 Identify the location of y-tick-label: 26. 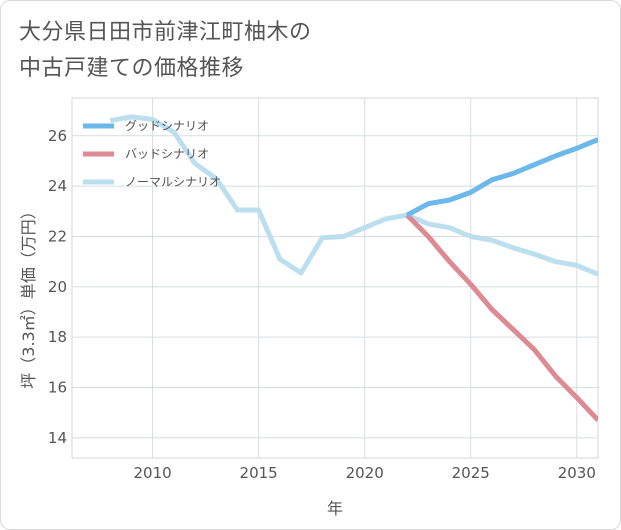
(57, 136).